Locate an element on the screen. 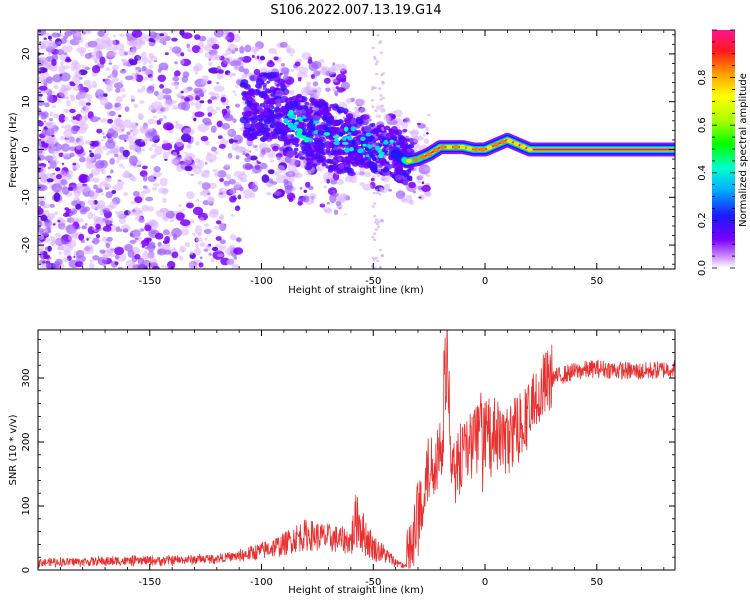 This screenshot has width=750, height=600. colorbar-ticks: 0.0 0.2 0.4 0.6 0.8 is located at coordinates (716, 152).